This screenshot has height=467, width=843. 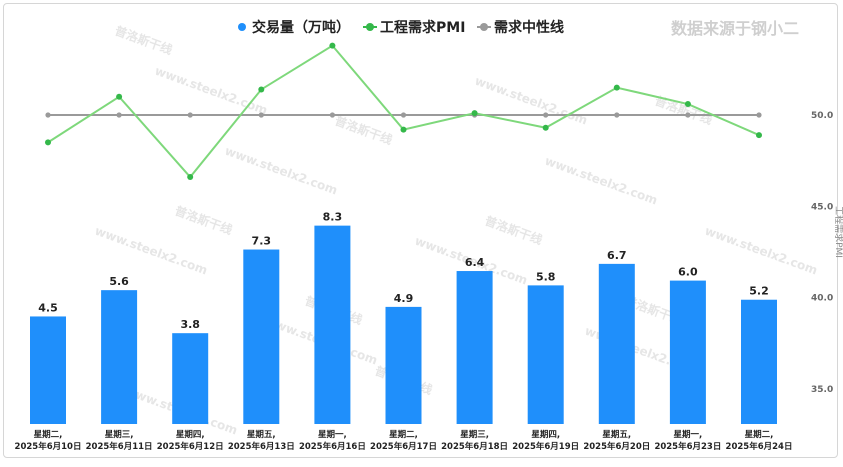 What do you see at coordinates (759, 434) in the screenshot?
I see `category-weekday-10: 星期二,` at bounding box center [759, 434].